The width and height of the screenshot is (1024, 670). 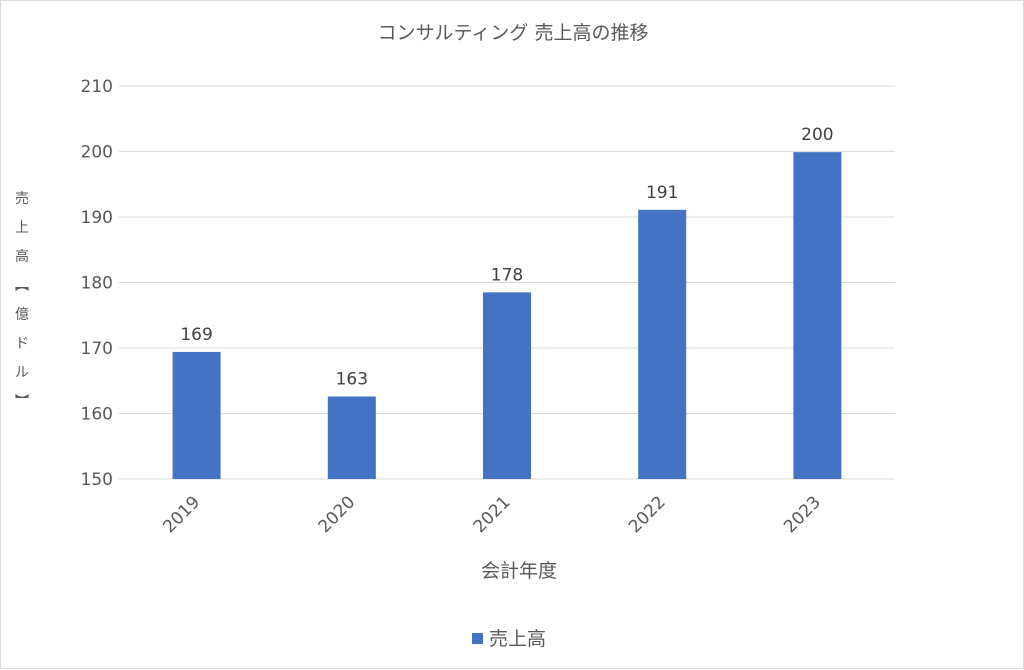 What do you see at coordinates (97, 153) in the screenshot?
I see `y-tick-label: 200` at bounding box center [97, 153].